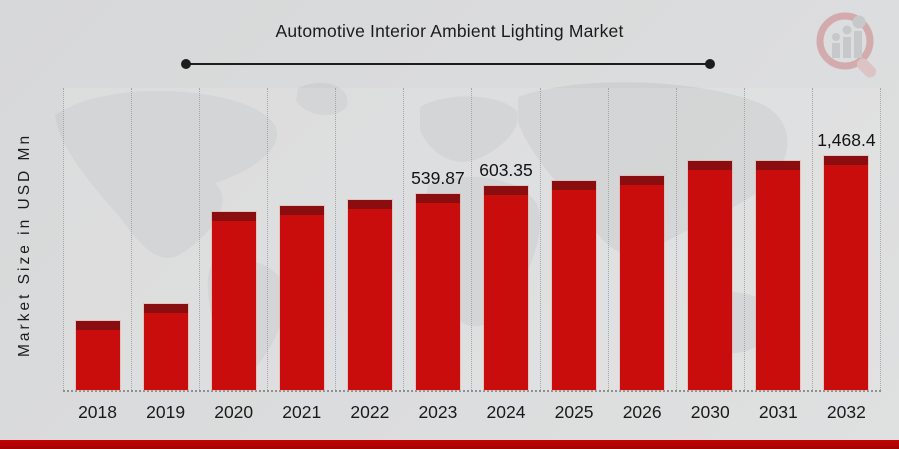  Describe the element at coordinates (506, 288) in the screenshot. I see `bar-2024` at that location.